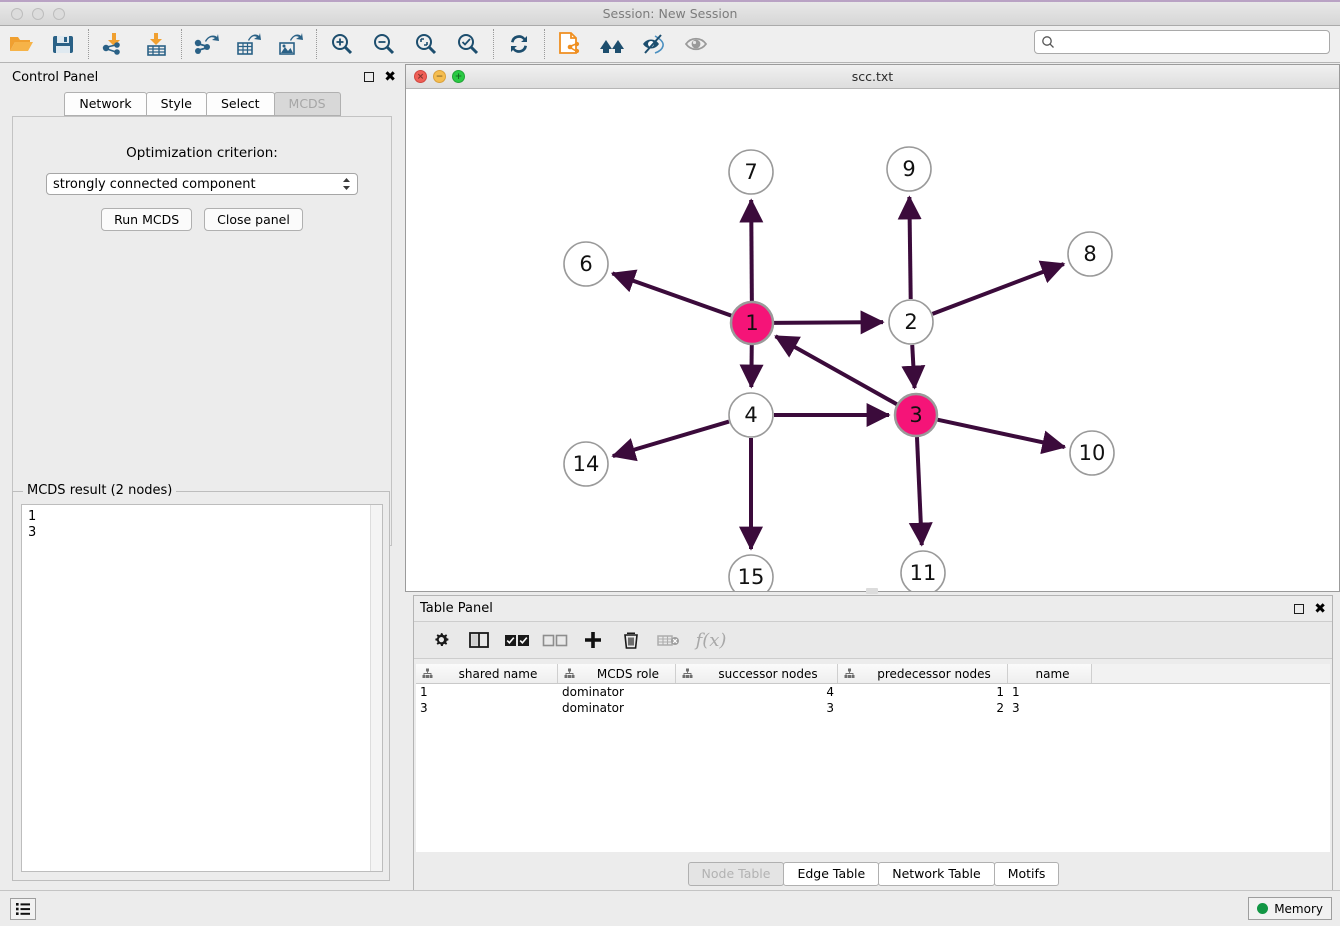 Image resolution: width=1340 pixels, height=926 pixels. I want to click on hide-selected-icon, so click(654, 44).